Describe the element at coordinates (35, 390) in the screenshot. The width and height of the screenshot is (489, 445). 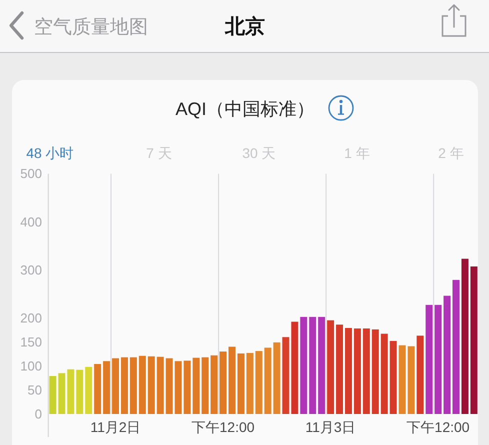
I see `y-tick-label: 50` at that location.